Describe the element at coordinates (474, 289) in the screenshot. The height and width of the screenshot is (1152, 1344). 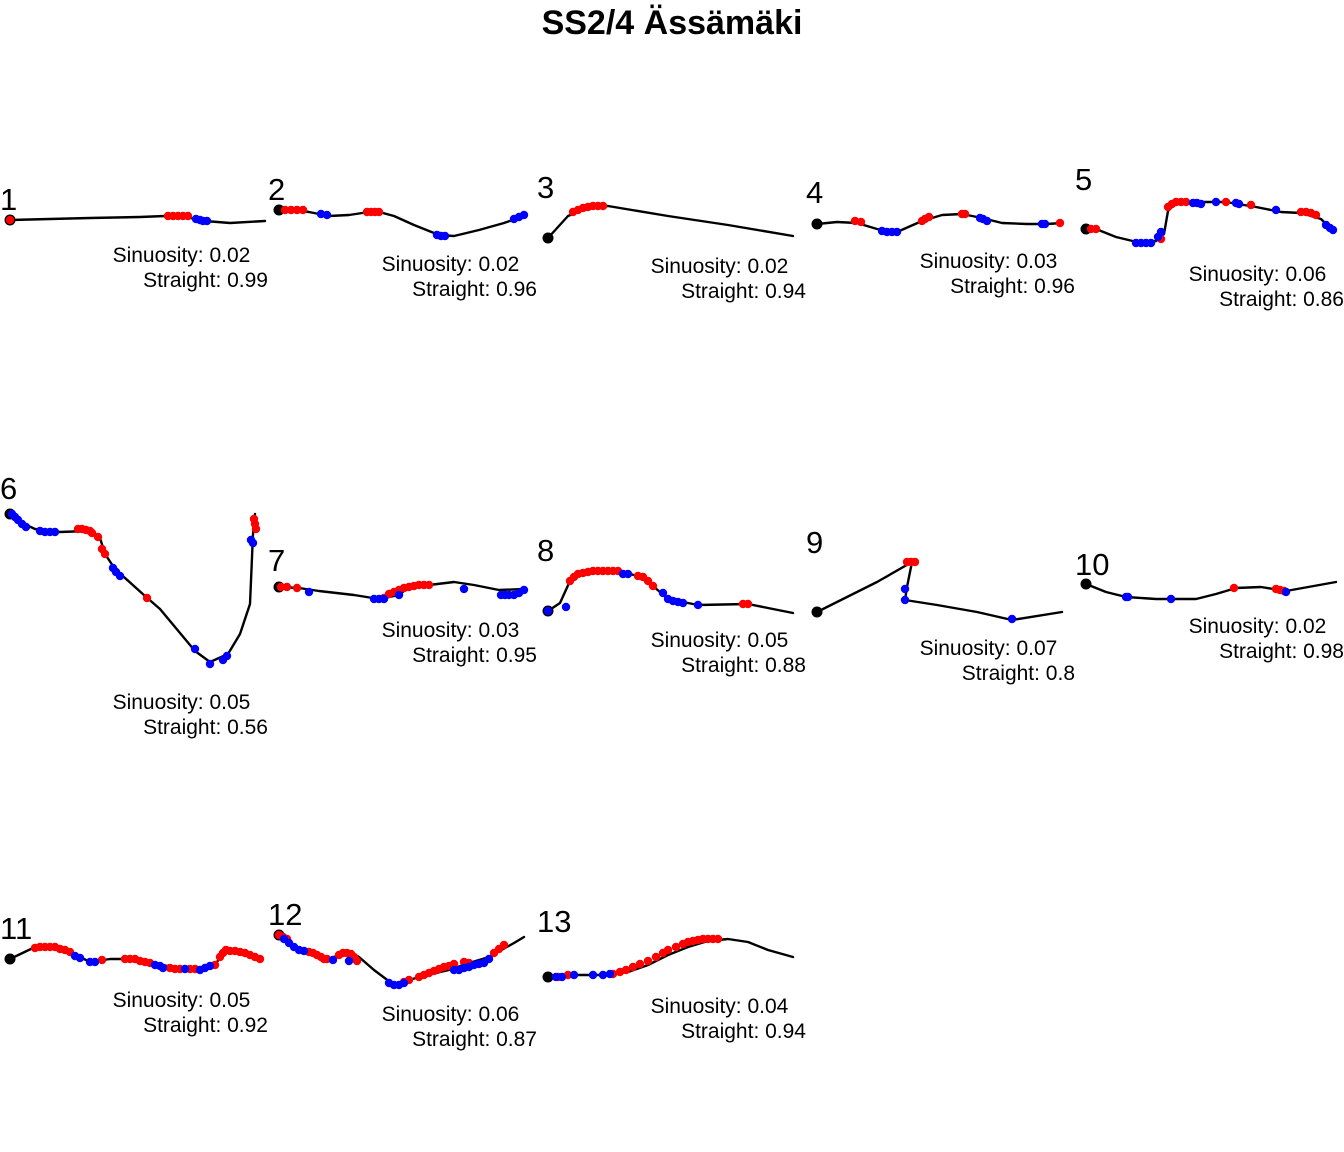
I see `straight-label: Straight: 0.96` at that location.